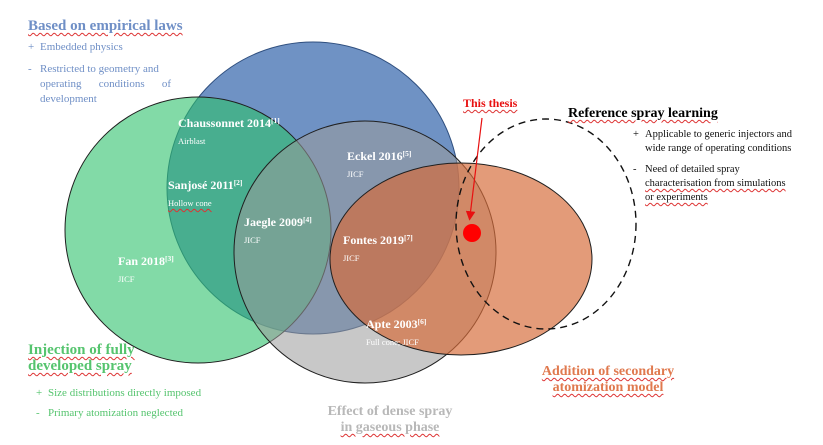 This screenshot has height=445, width=823. Describe the element at coordinates (81, 47) in the screenshot. I see `empirical-pro-text: Embedded physics` at that location.